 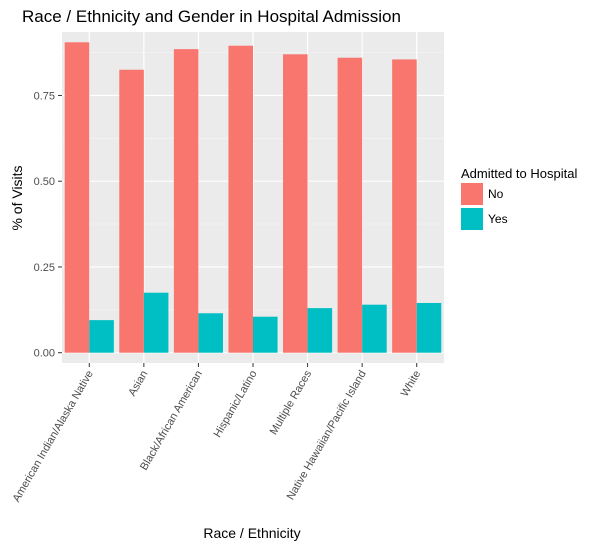 What do you see at coordinates (519, 173) in the screenshot?
I see `legend-title: Admitted to Hospital` at bounding box center [519, 173].